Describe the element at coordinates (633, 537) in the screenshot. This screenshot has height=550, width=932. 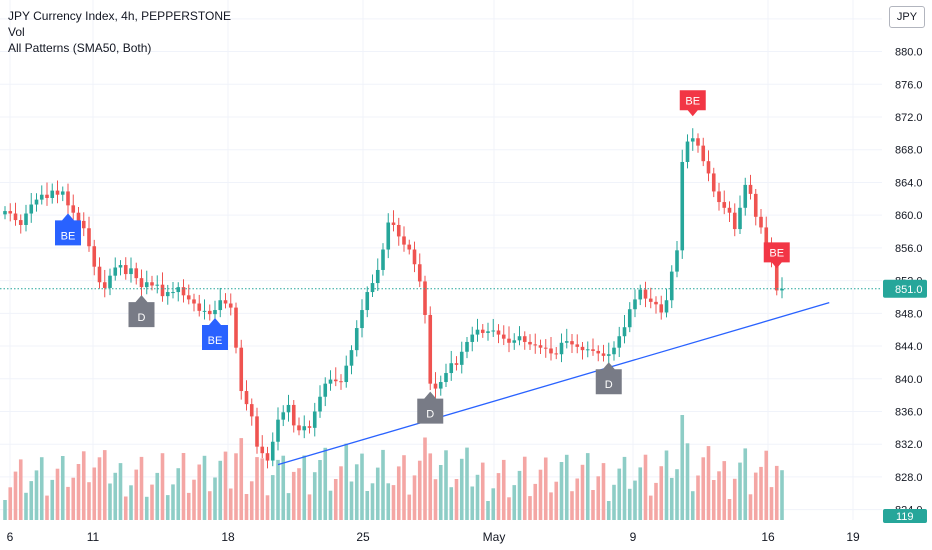
I see `time-tick-label: 9` at that location.